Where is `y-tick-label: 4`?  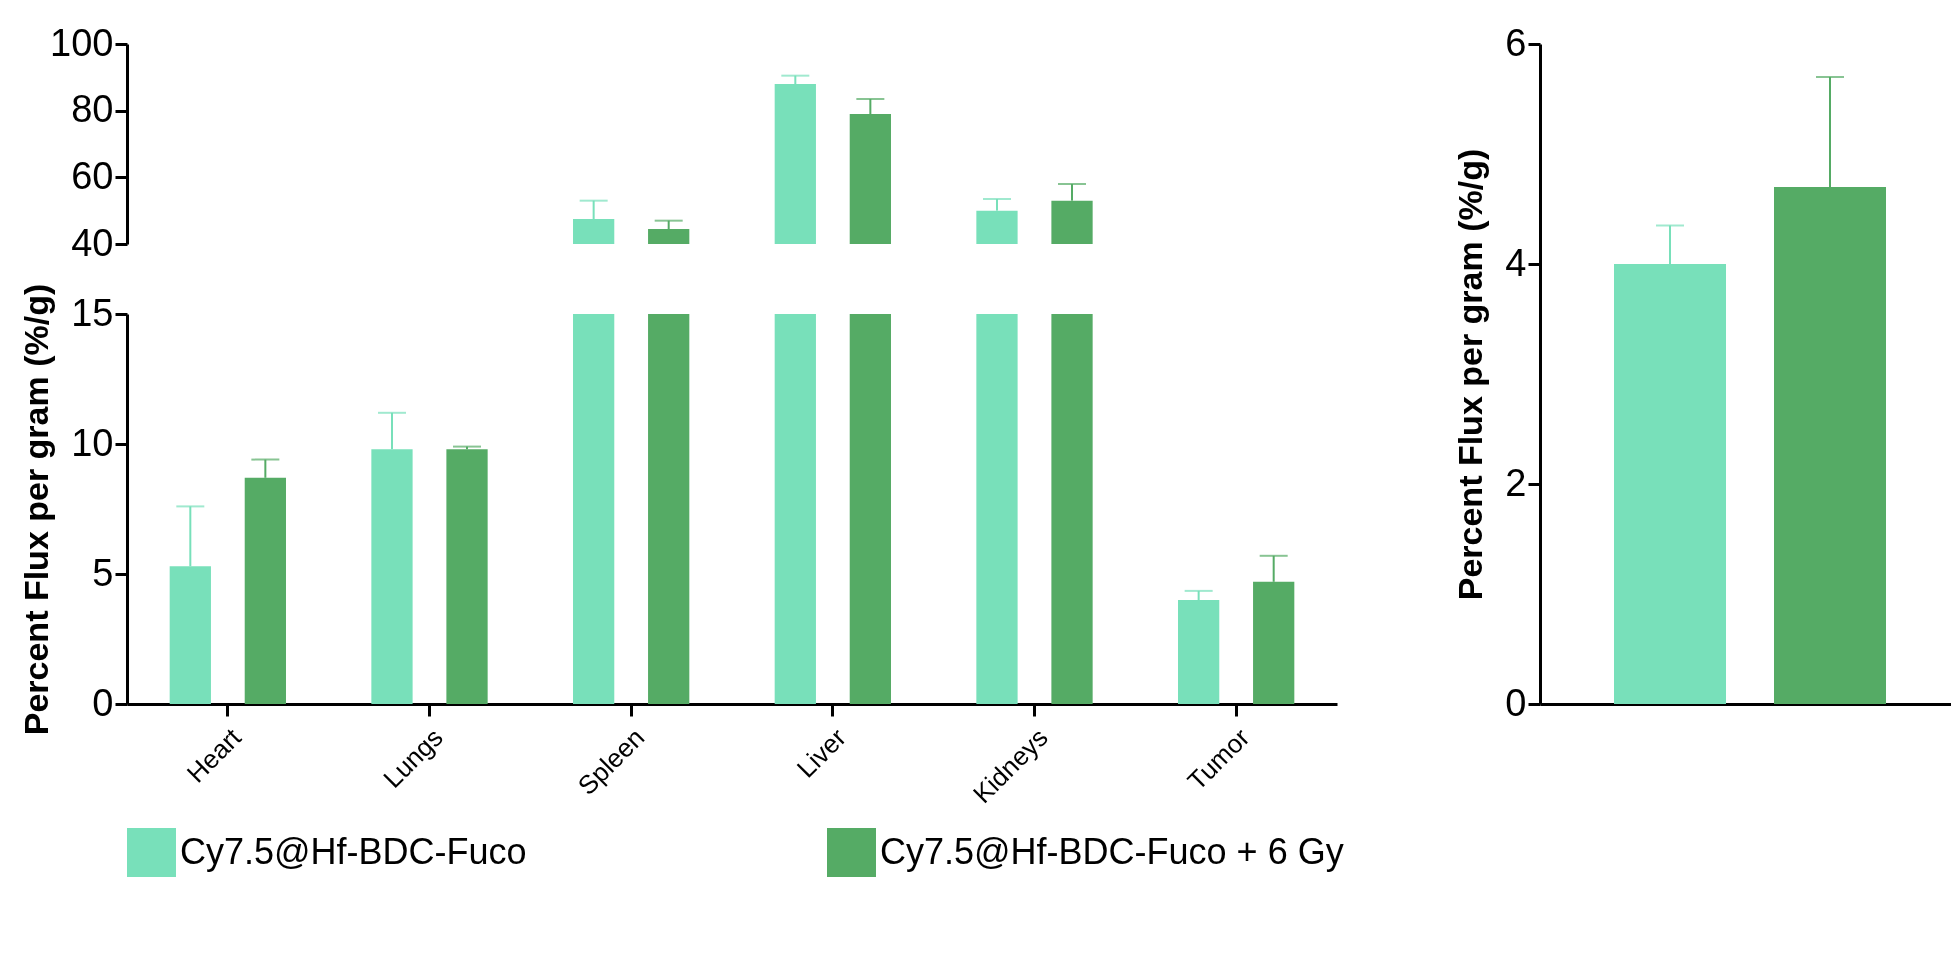
y-tick-label: 4 is located at coordinates (1516, 262).